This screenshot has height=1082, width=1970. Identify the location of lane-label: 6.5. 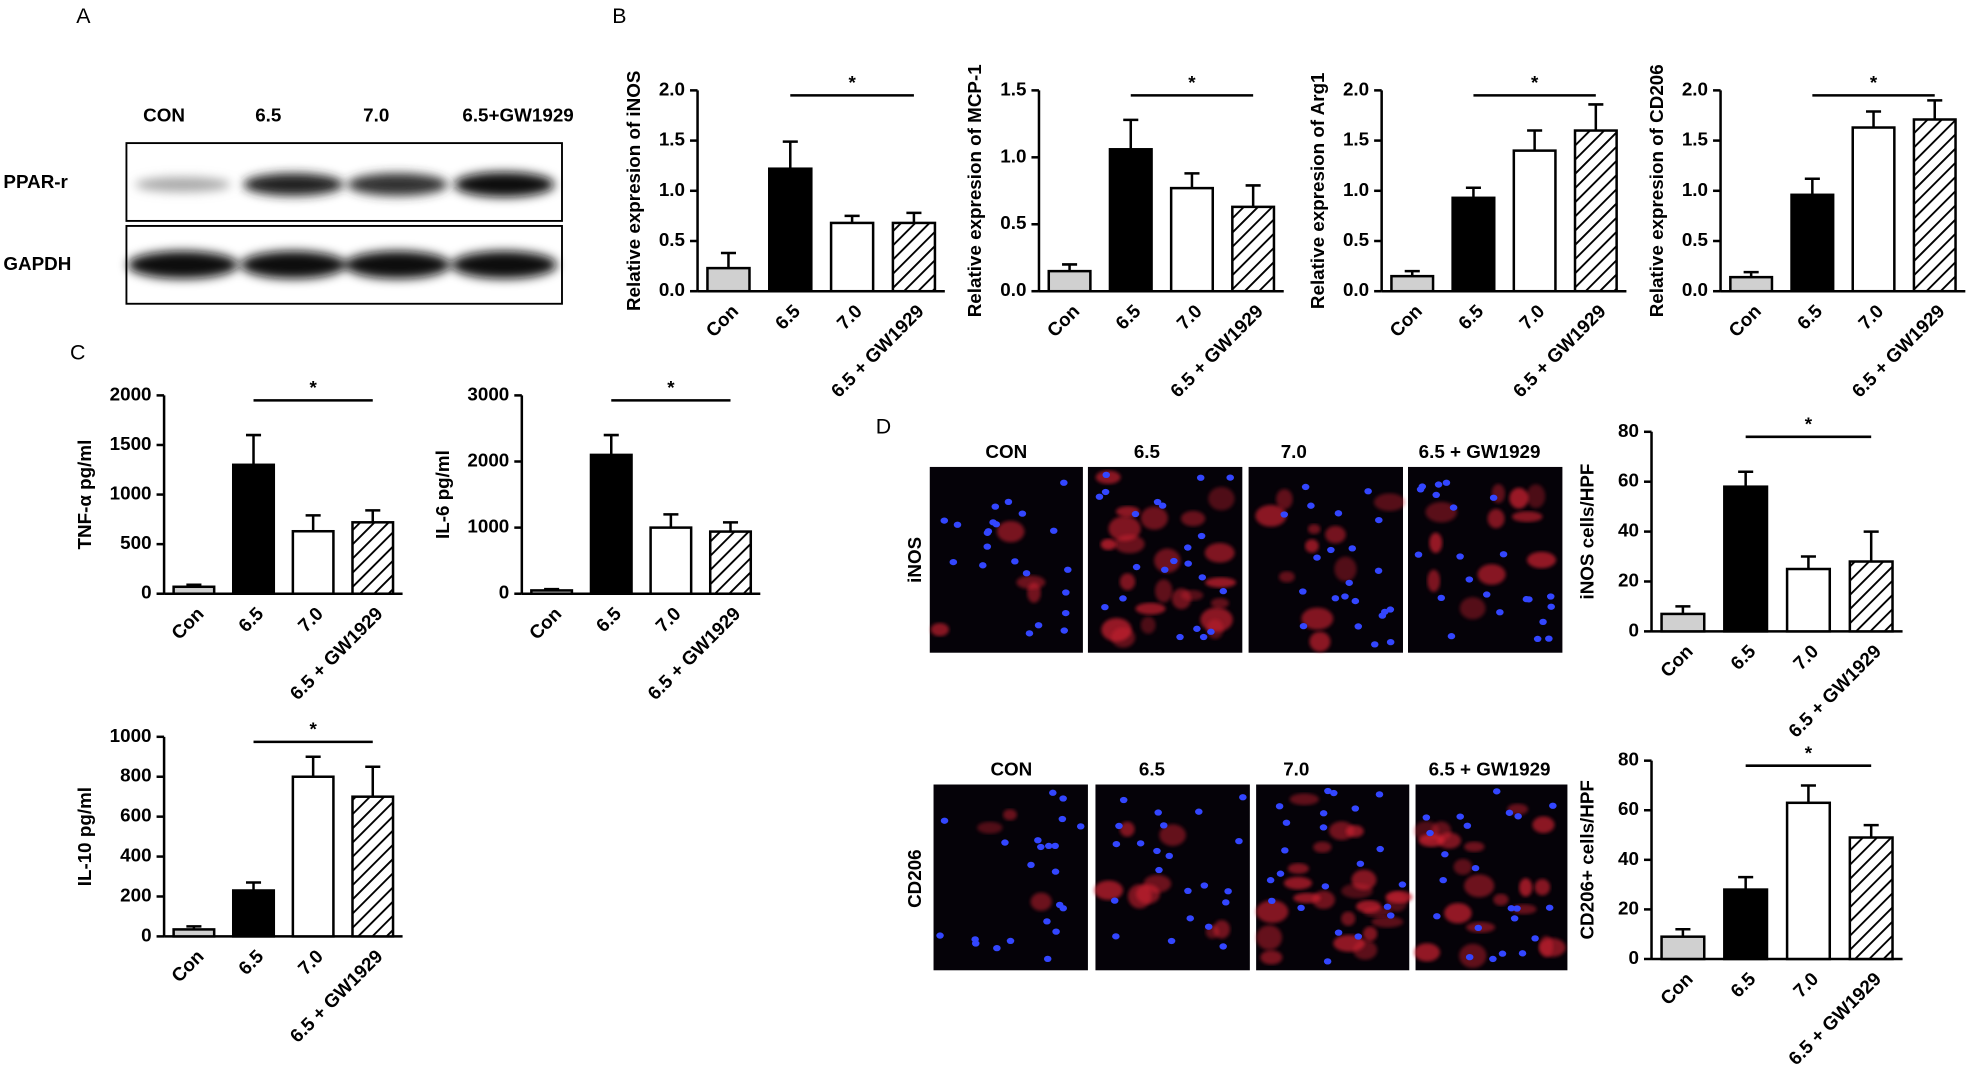
(1147, 451).